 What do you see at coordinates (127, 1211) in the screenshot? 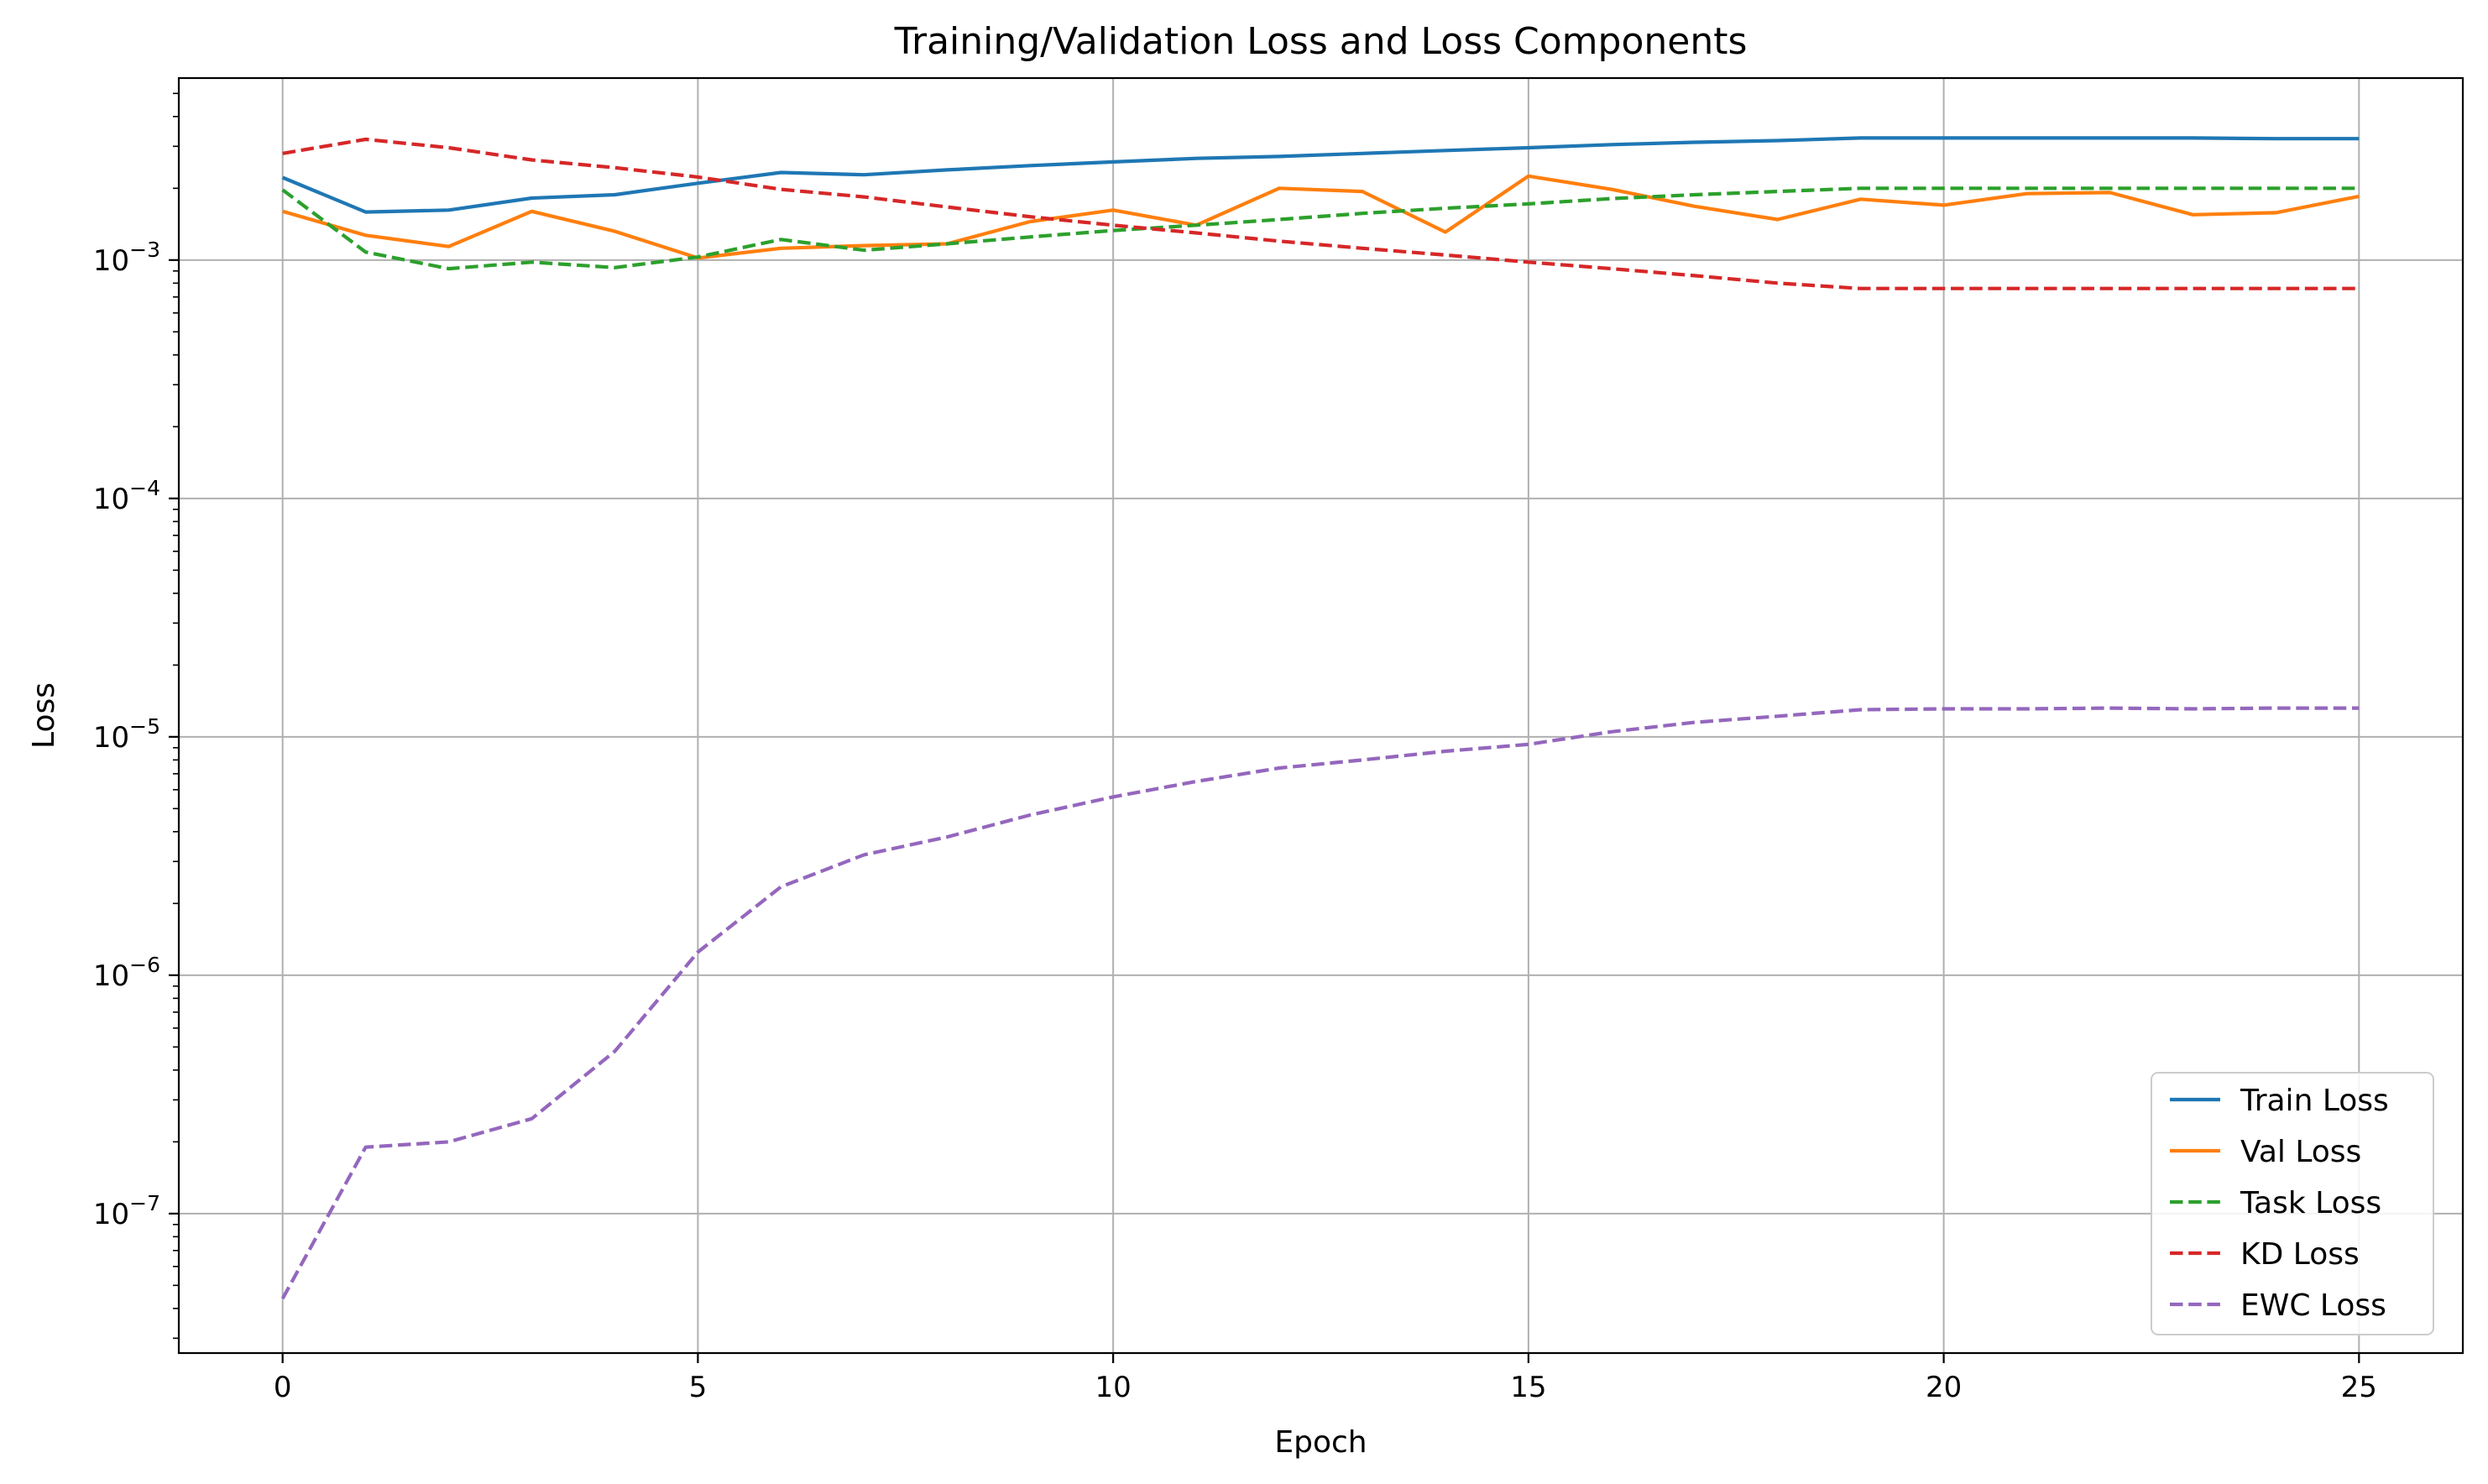
I see `y-tick-label: 10⁻⁷` at bounding box center [127, 1211].